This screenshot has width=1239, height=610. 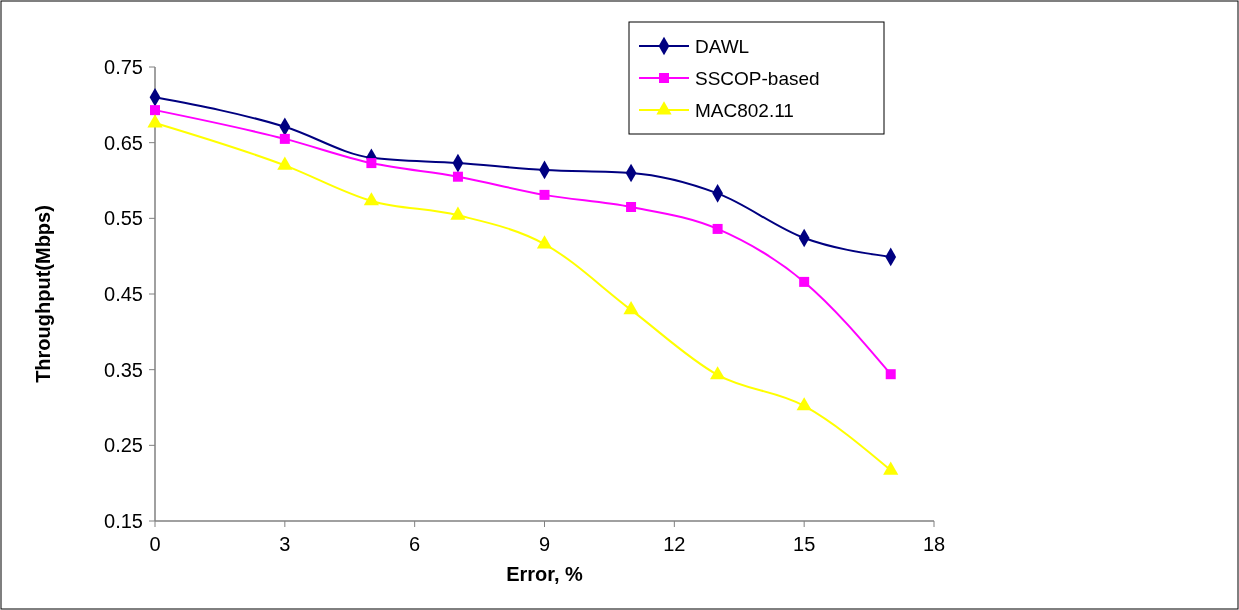 What do you see at coordinates (545, 574) in the screenshot?
I see `x-axis-title: Error, %` at bounding box center [545, 574].